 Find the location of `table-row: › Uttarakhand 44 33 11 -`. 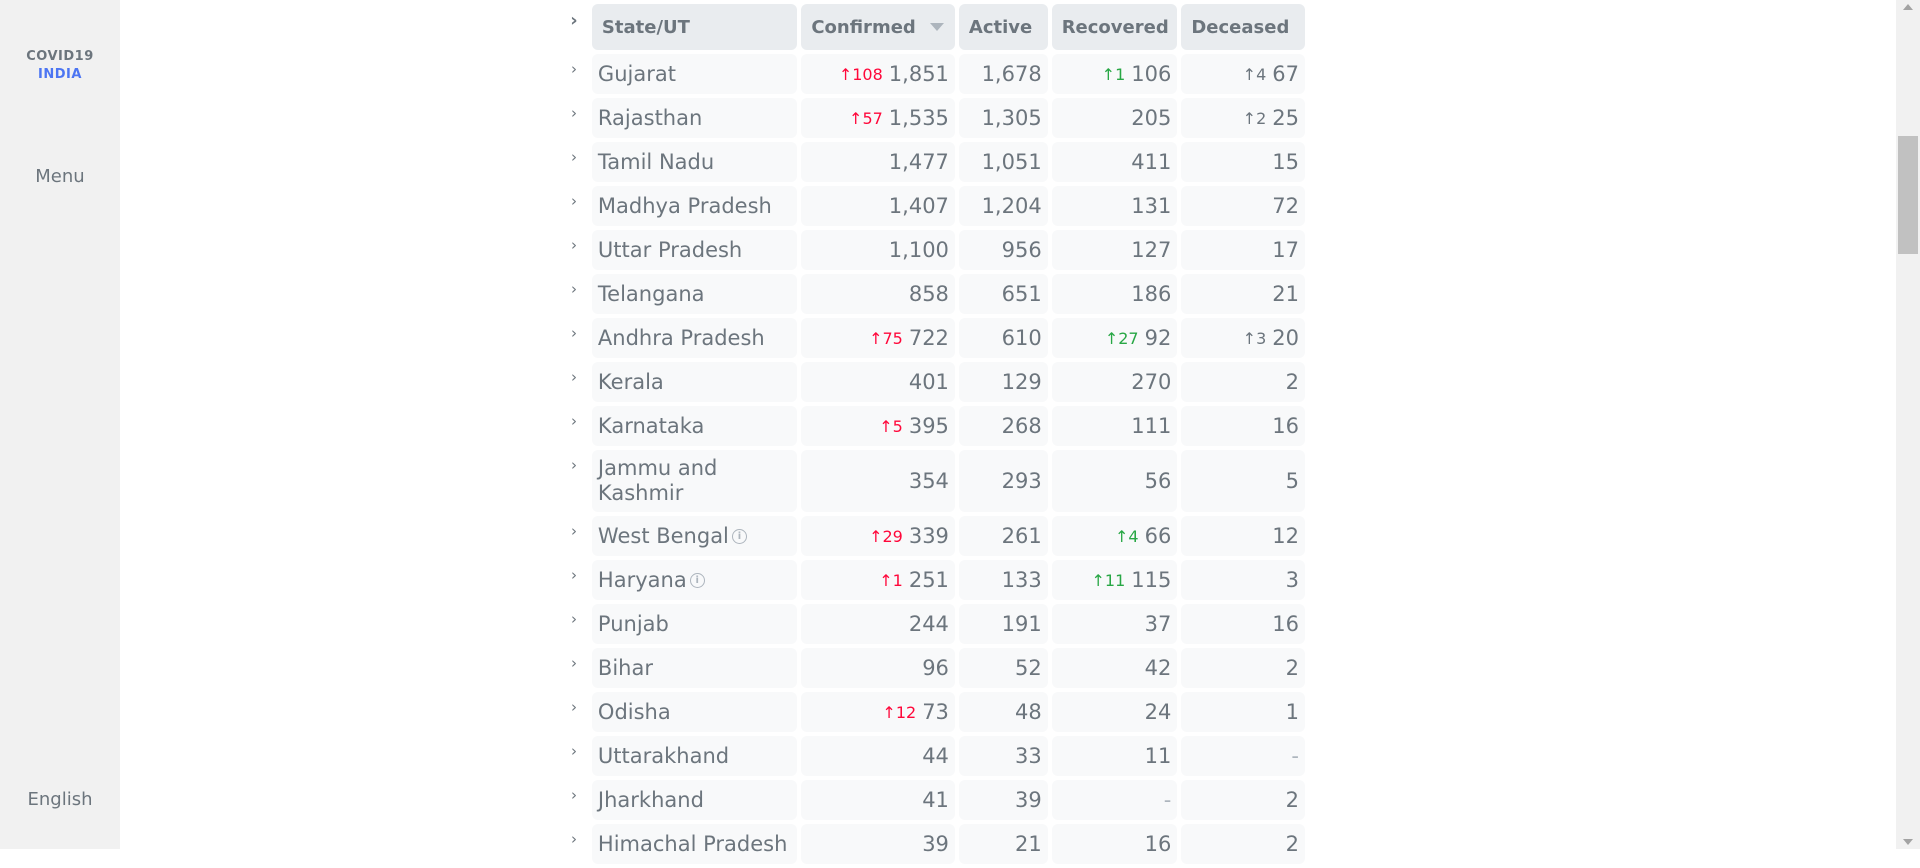

table-row: › Uttarakhand 44 33 11 - is located at coordinates (932, 756).